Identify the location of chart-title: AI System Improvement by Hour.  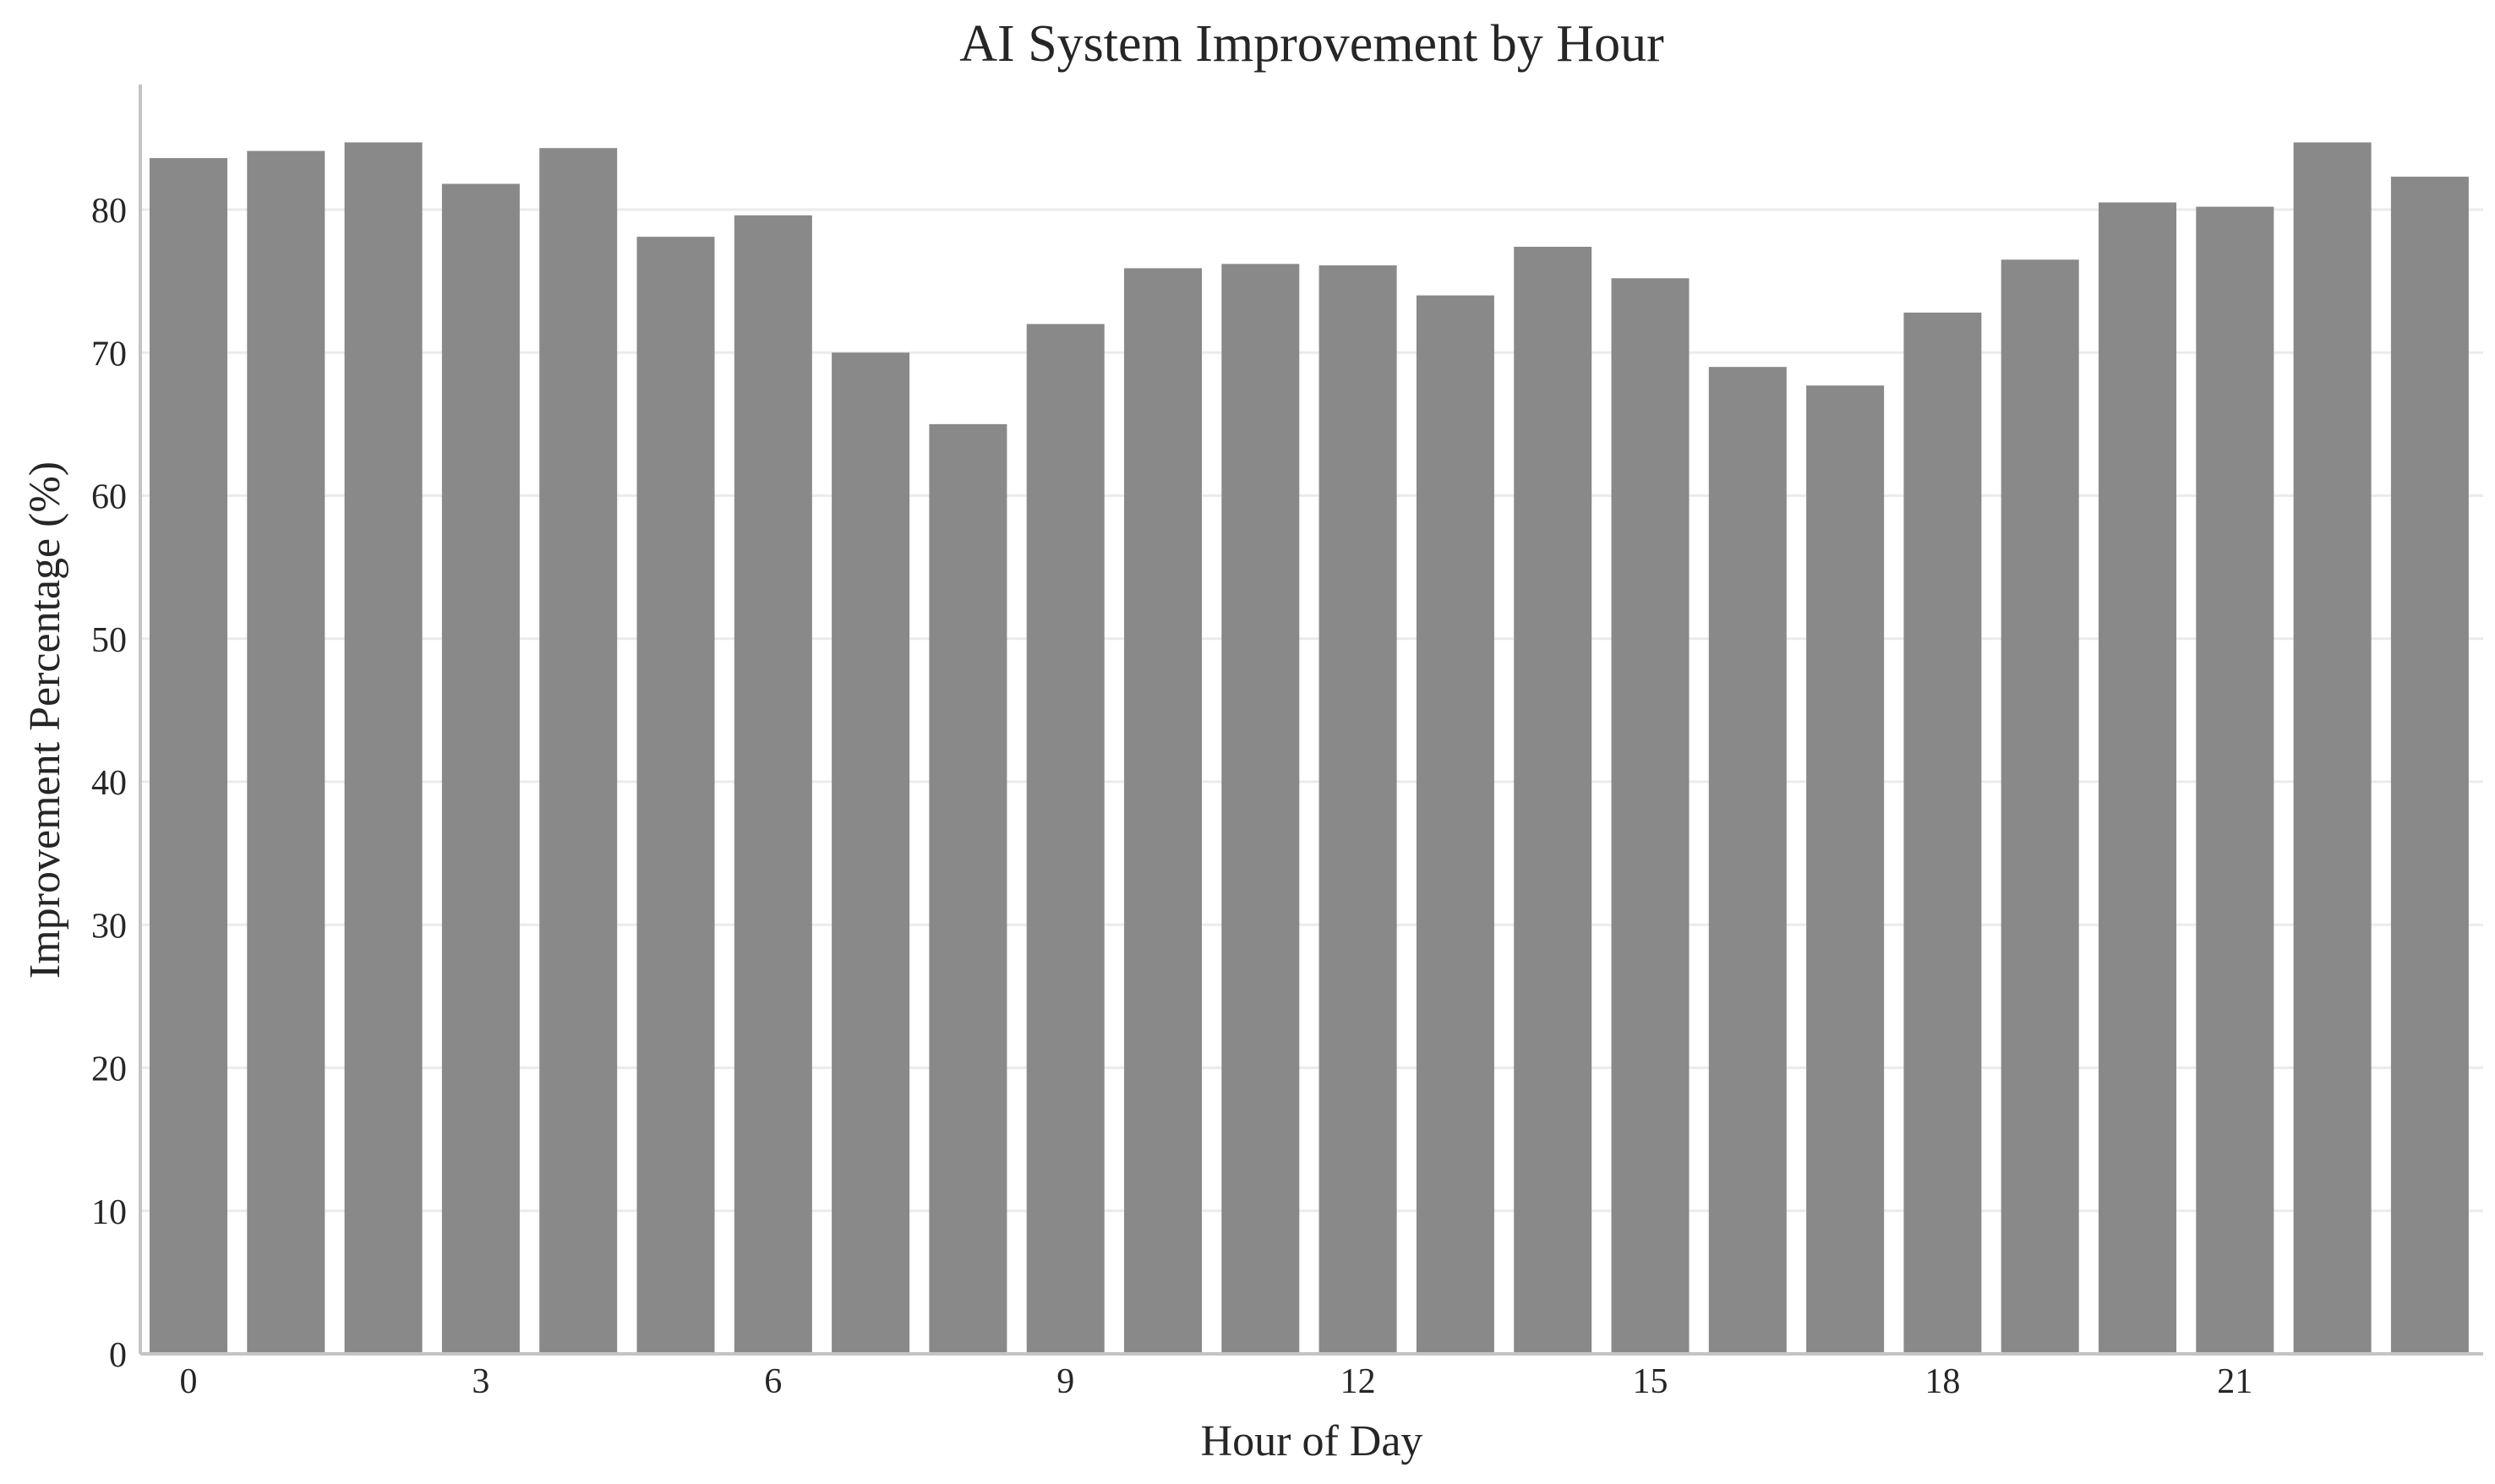
(1311, 44).